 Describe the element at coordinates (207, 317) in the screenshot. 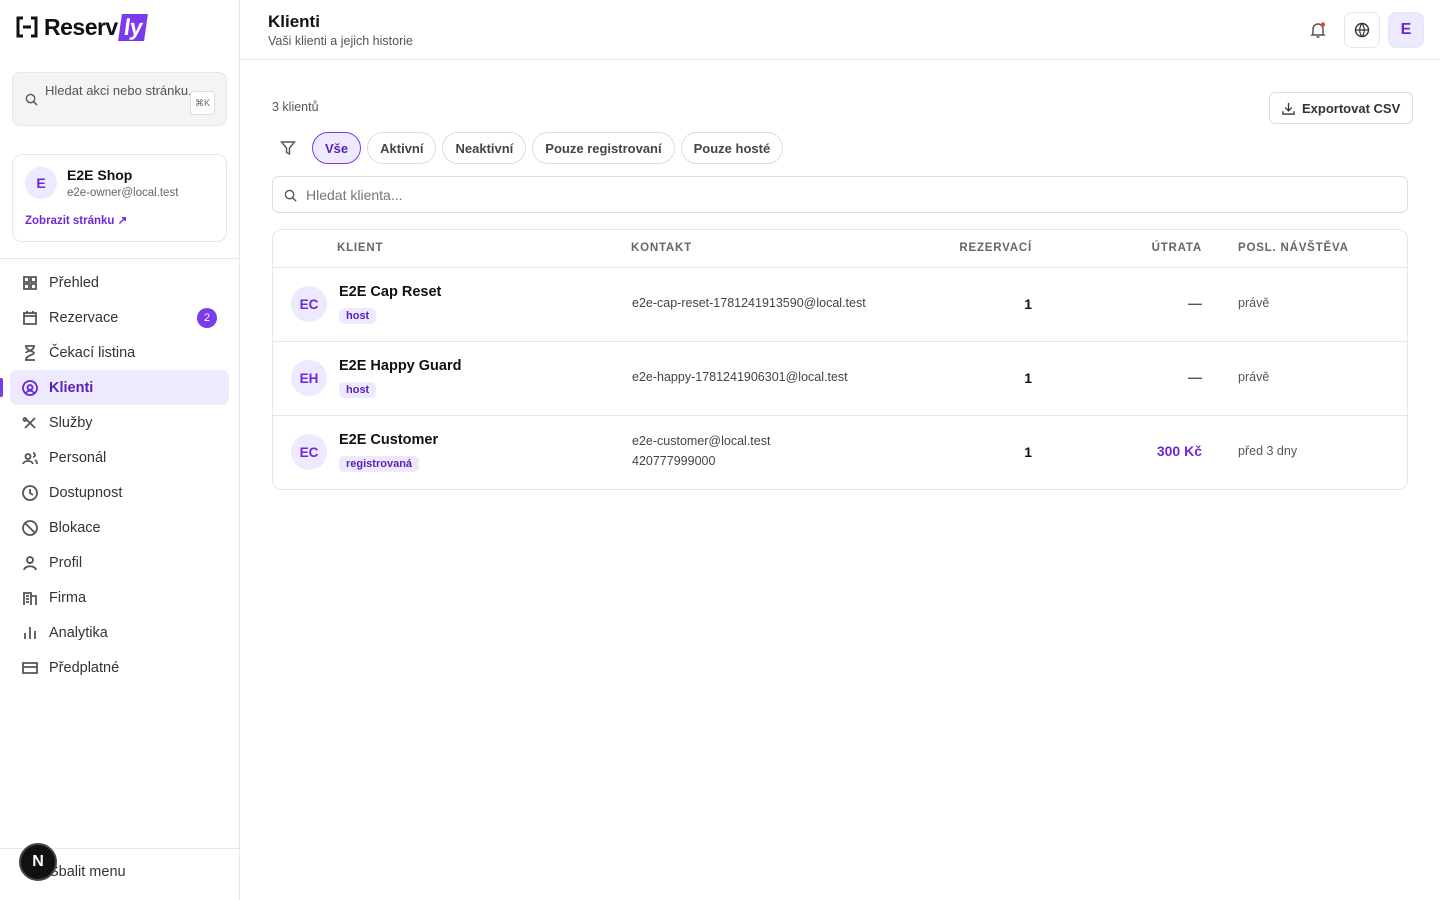

I see `nav-badge: 2` at that location.